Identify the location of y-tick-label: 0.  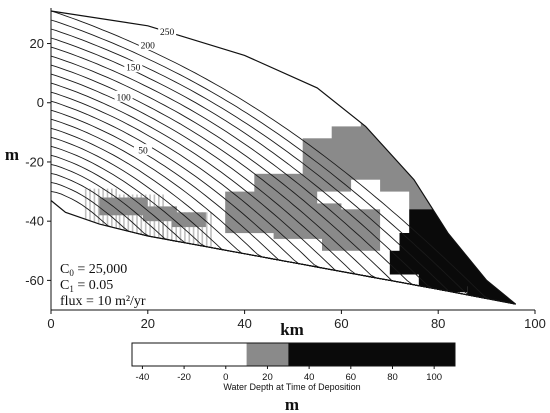
(40, 102).